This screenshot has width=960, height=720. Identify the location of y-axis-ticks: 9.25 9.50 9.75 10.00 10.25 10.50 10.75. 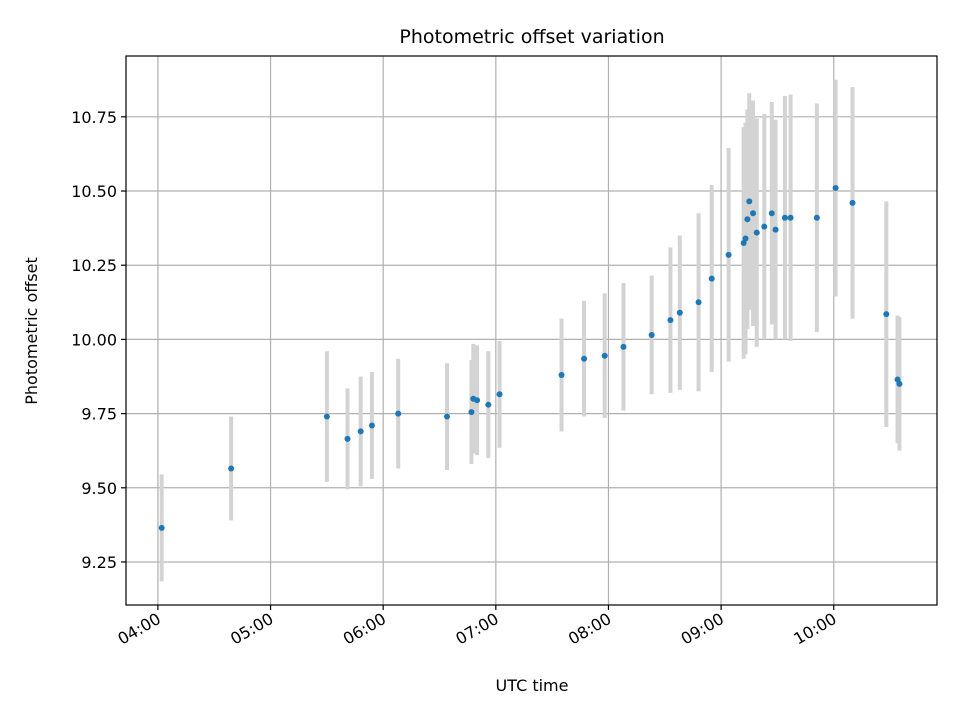
(98, 340).